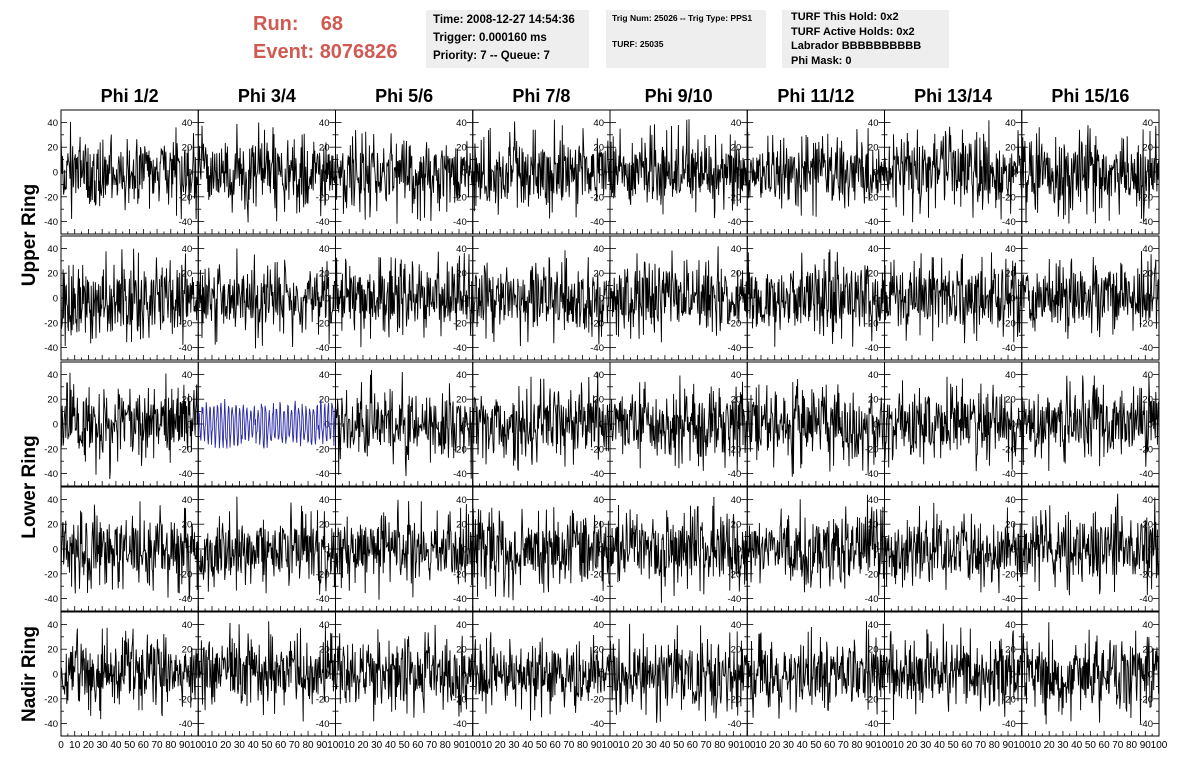 The image size is (1196, 772). What do you see at coordinates (682, 18) in the screenshot?
I see `trig-num-text: Trig Num: 25026 -- Trig Type: PPS1` at bounding box center [682, 18].